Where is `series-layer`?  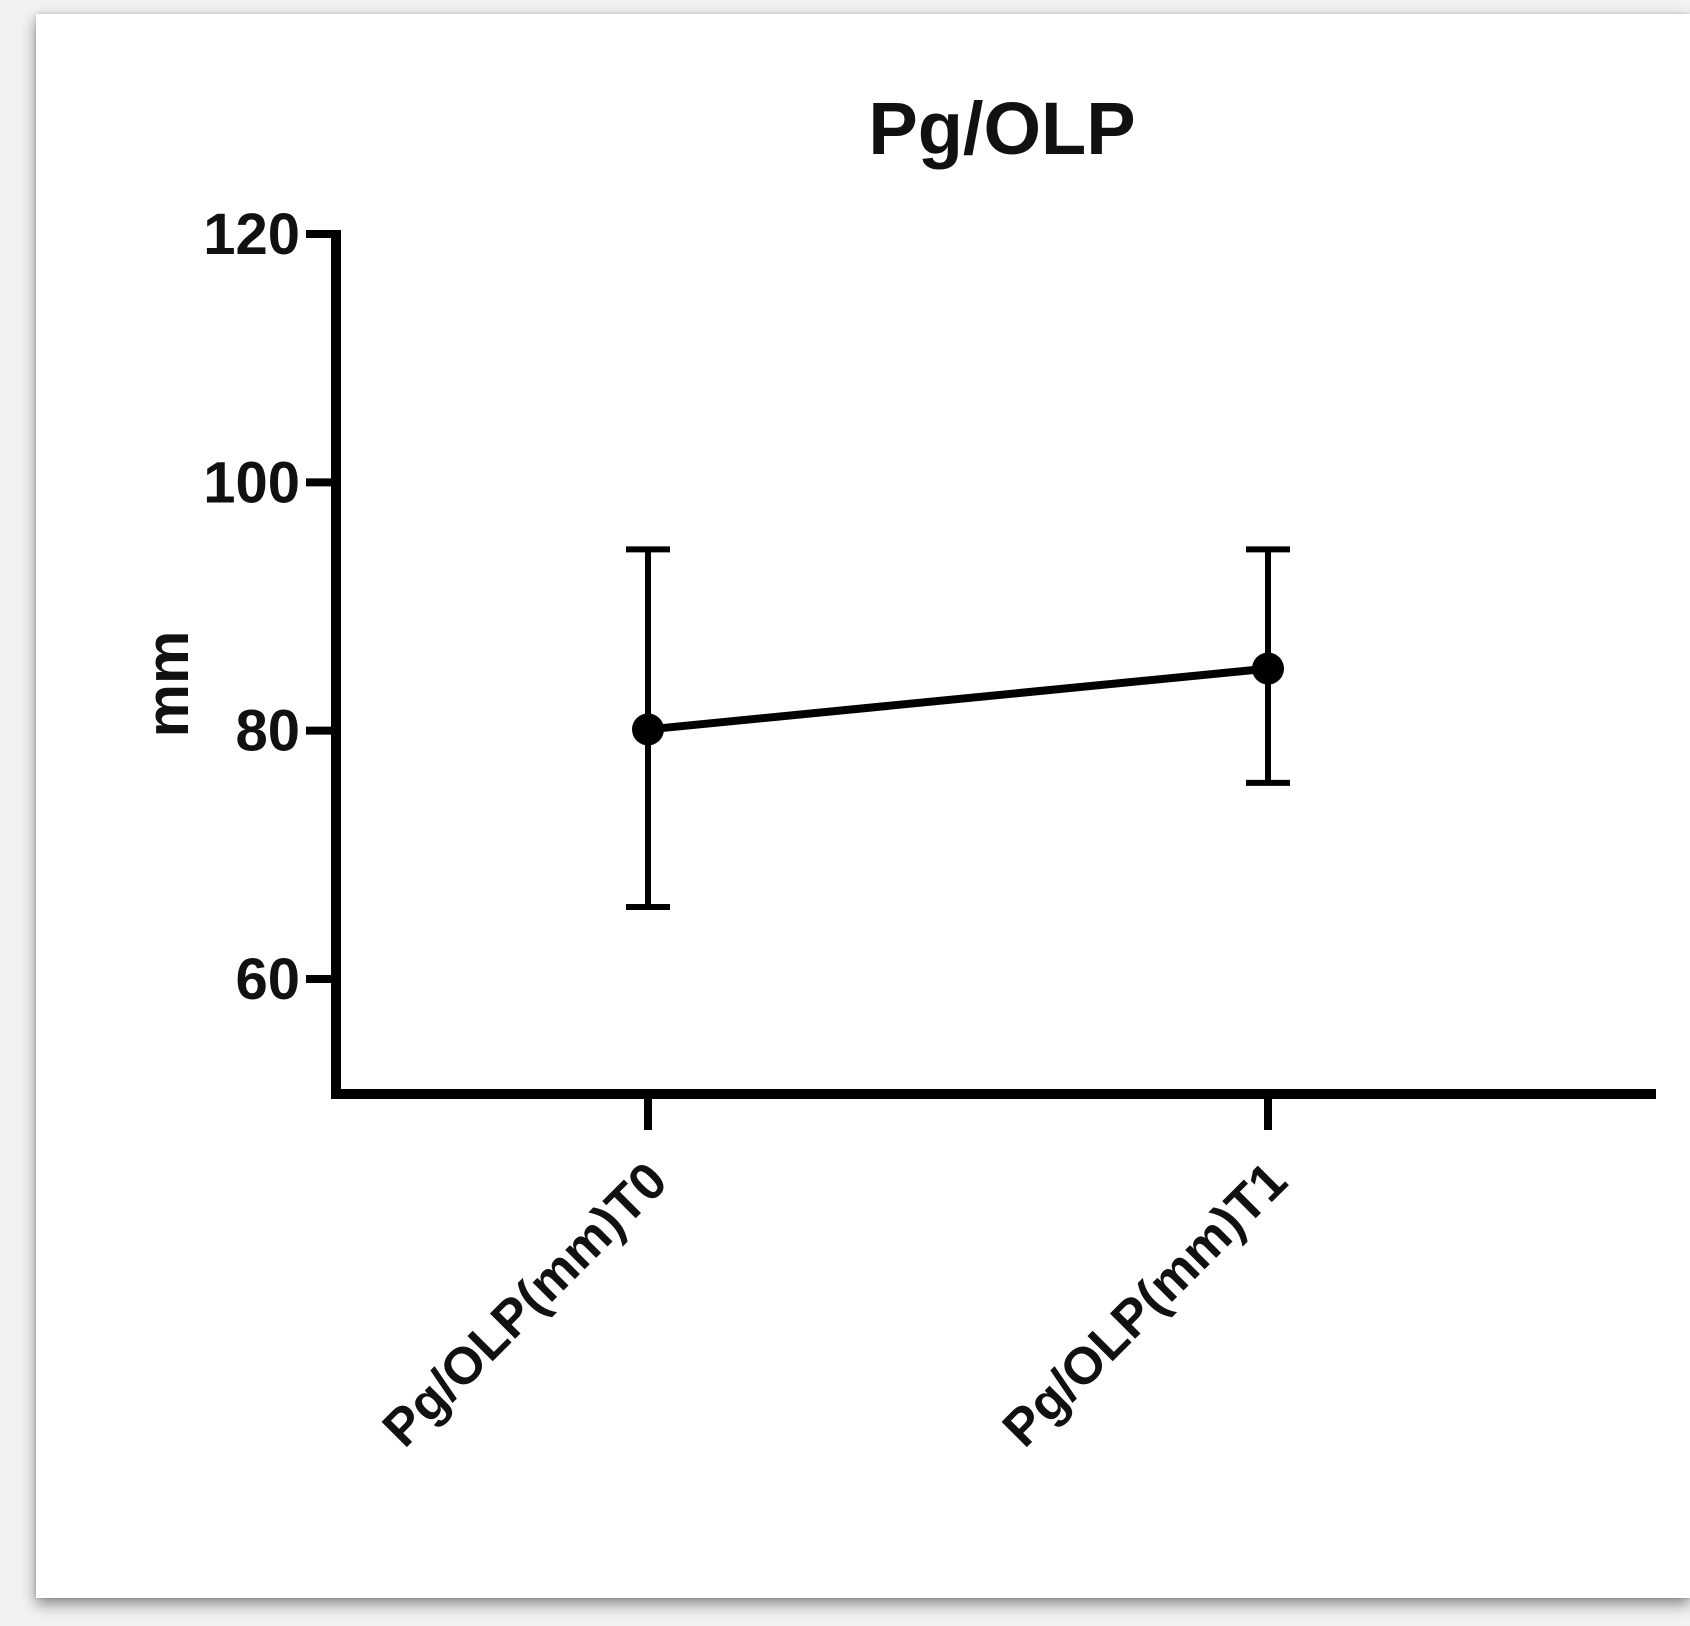
series-layer is located at coordinates (958, 728).